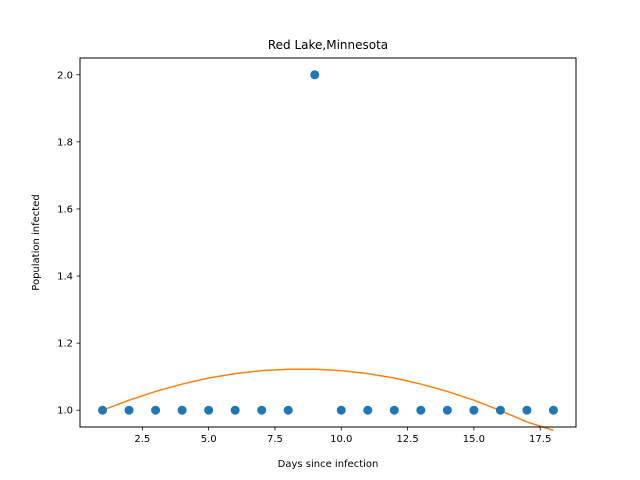  Describe the element at coordinates (65, 411) in the screenshot. I see `y-tick-label: 1.0` at that location.